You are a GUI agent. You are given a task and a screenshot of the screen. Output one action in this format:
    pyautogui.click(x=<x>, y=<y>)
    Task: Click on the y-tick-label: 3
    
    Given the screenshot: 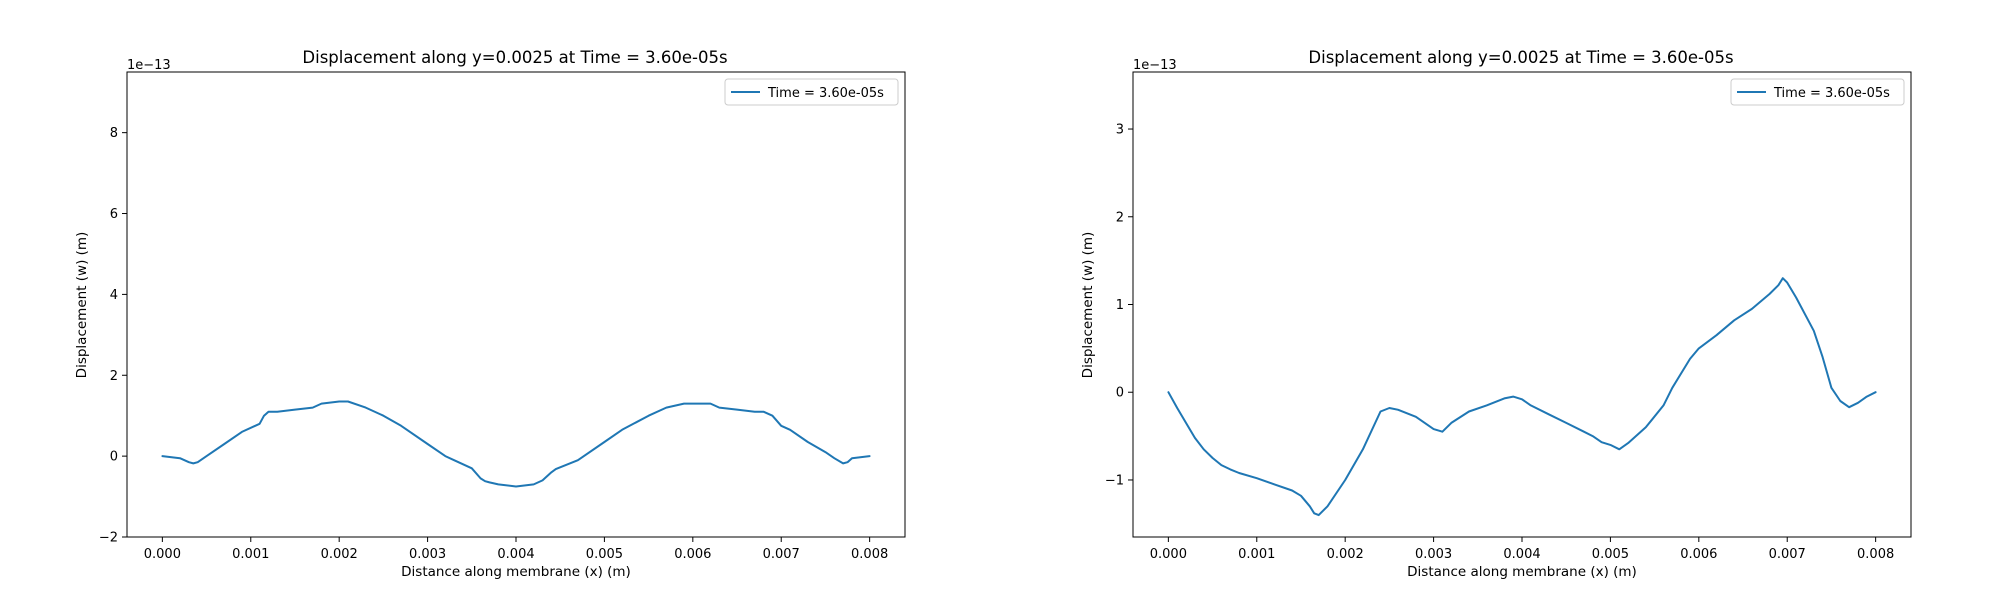 What is the action you would take?
    pyautogui.click(x=1120, y=130)
    